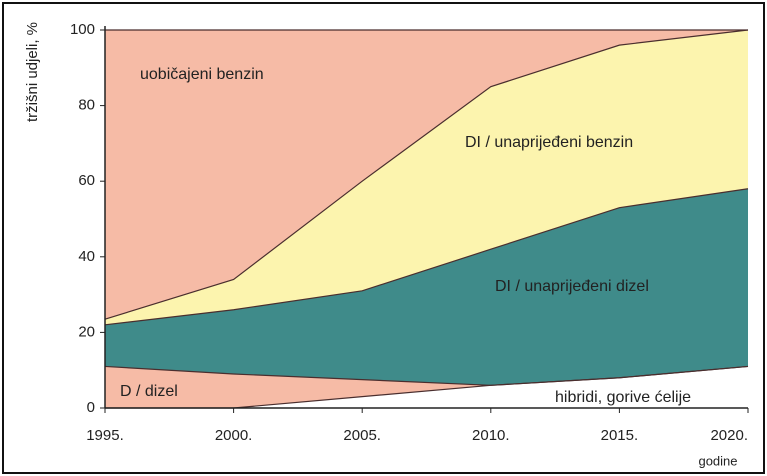 This screenshot has height=476, width=767. Describe the element at coordinates (86, 331) in the screenshot. I see `y-tick-label: 20` at that location.